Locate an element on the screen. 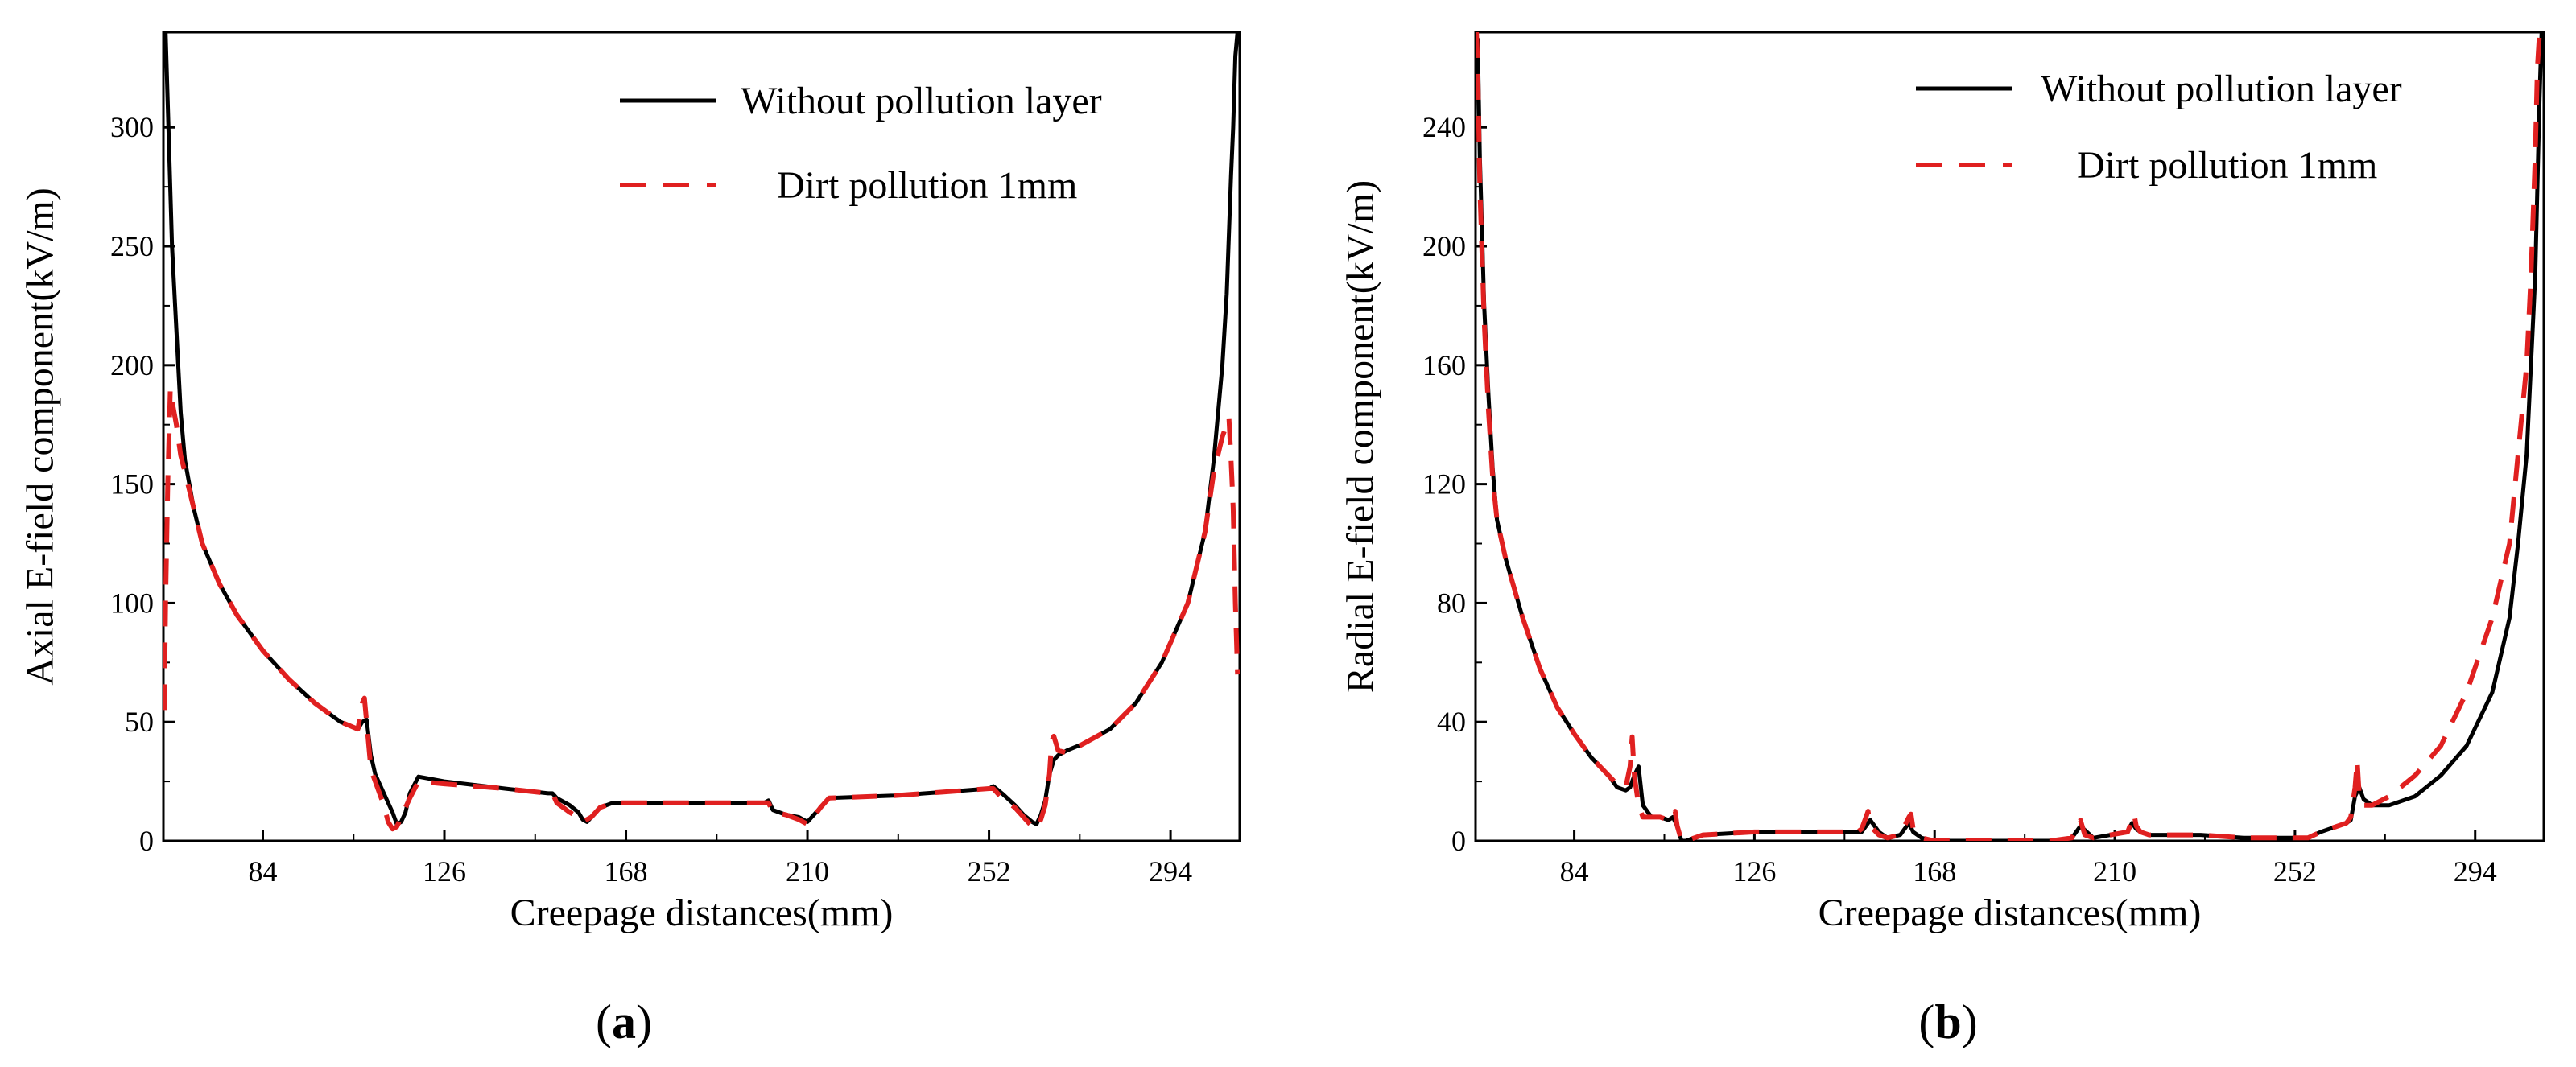 The width and height of the screenshot is (2576, 1067). panel-label-letter: a is located at coordinates (624, 1021).